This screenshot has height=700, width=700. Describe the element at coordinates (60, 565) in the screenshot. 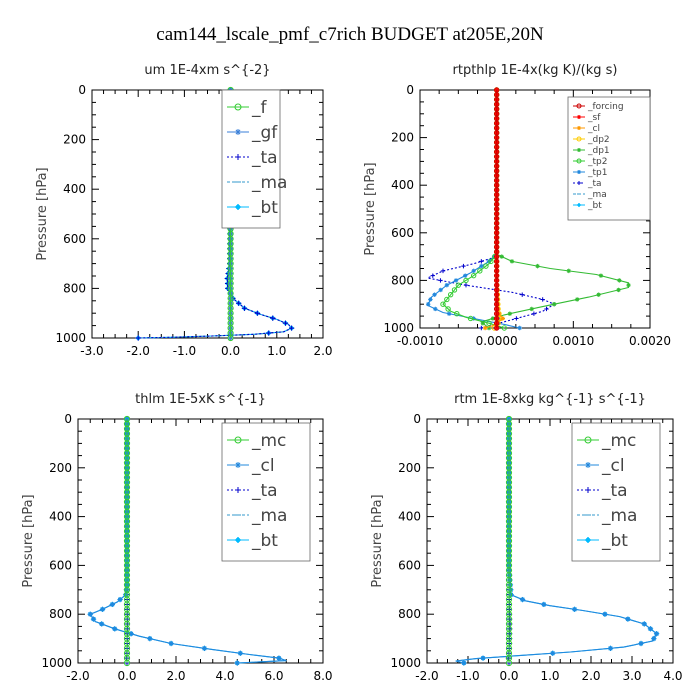

I see `y-tick-label: 600` at that location.